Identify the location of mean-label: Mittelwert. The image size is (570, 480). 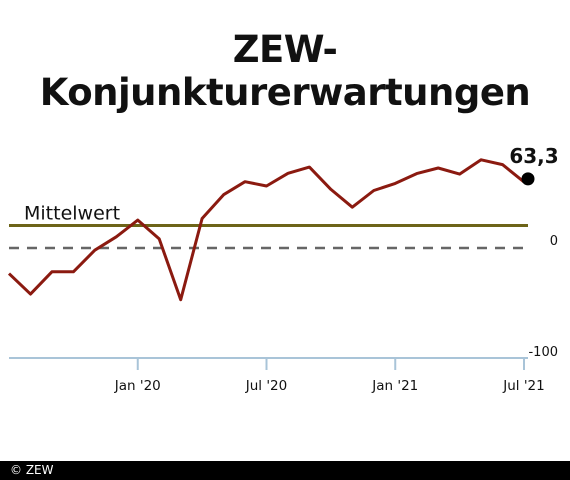
(72, 214).